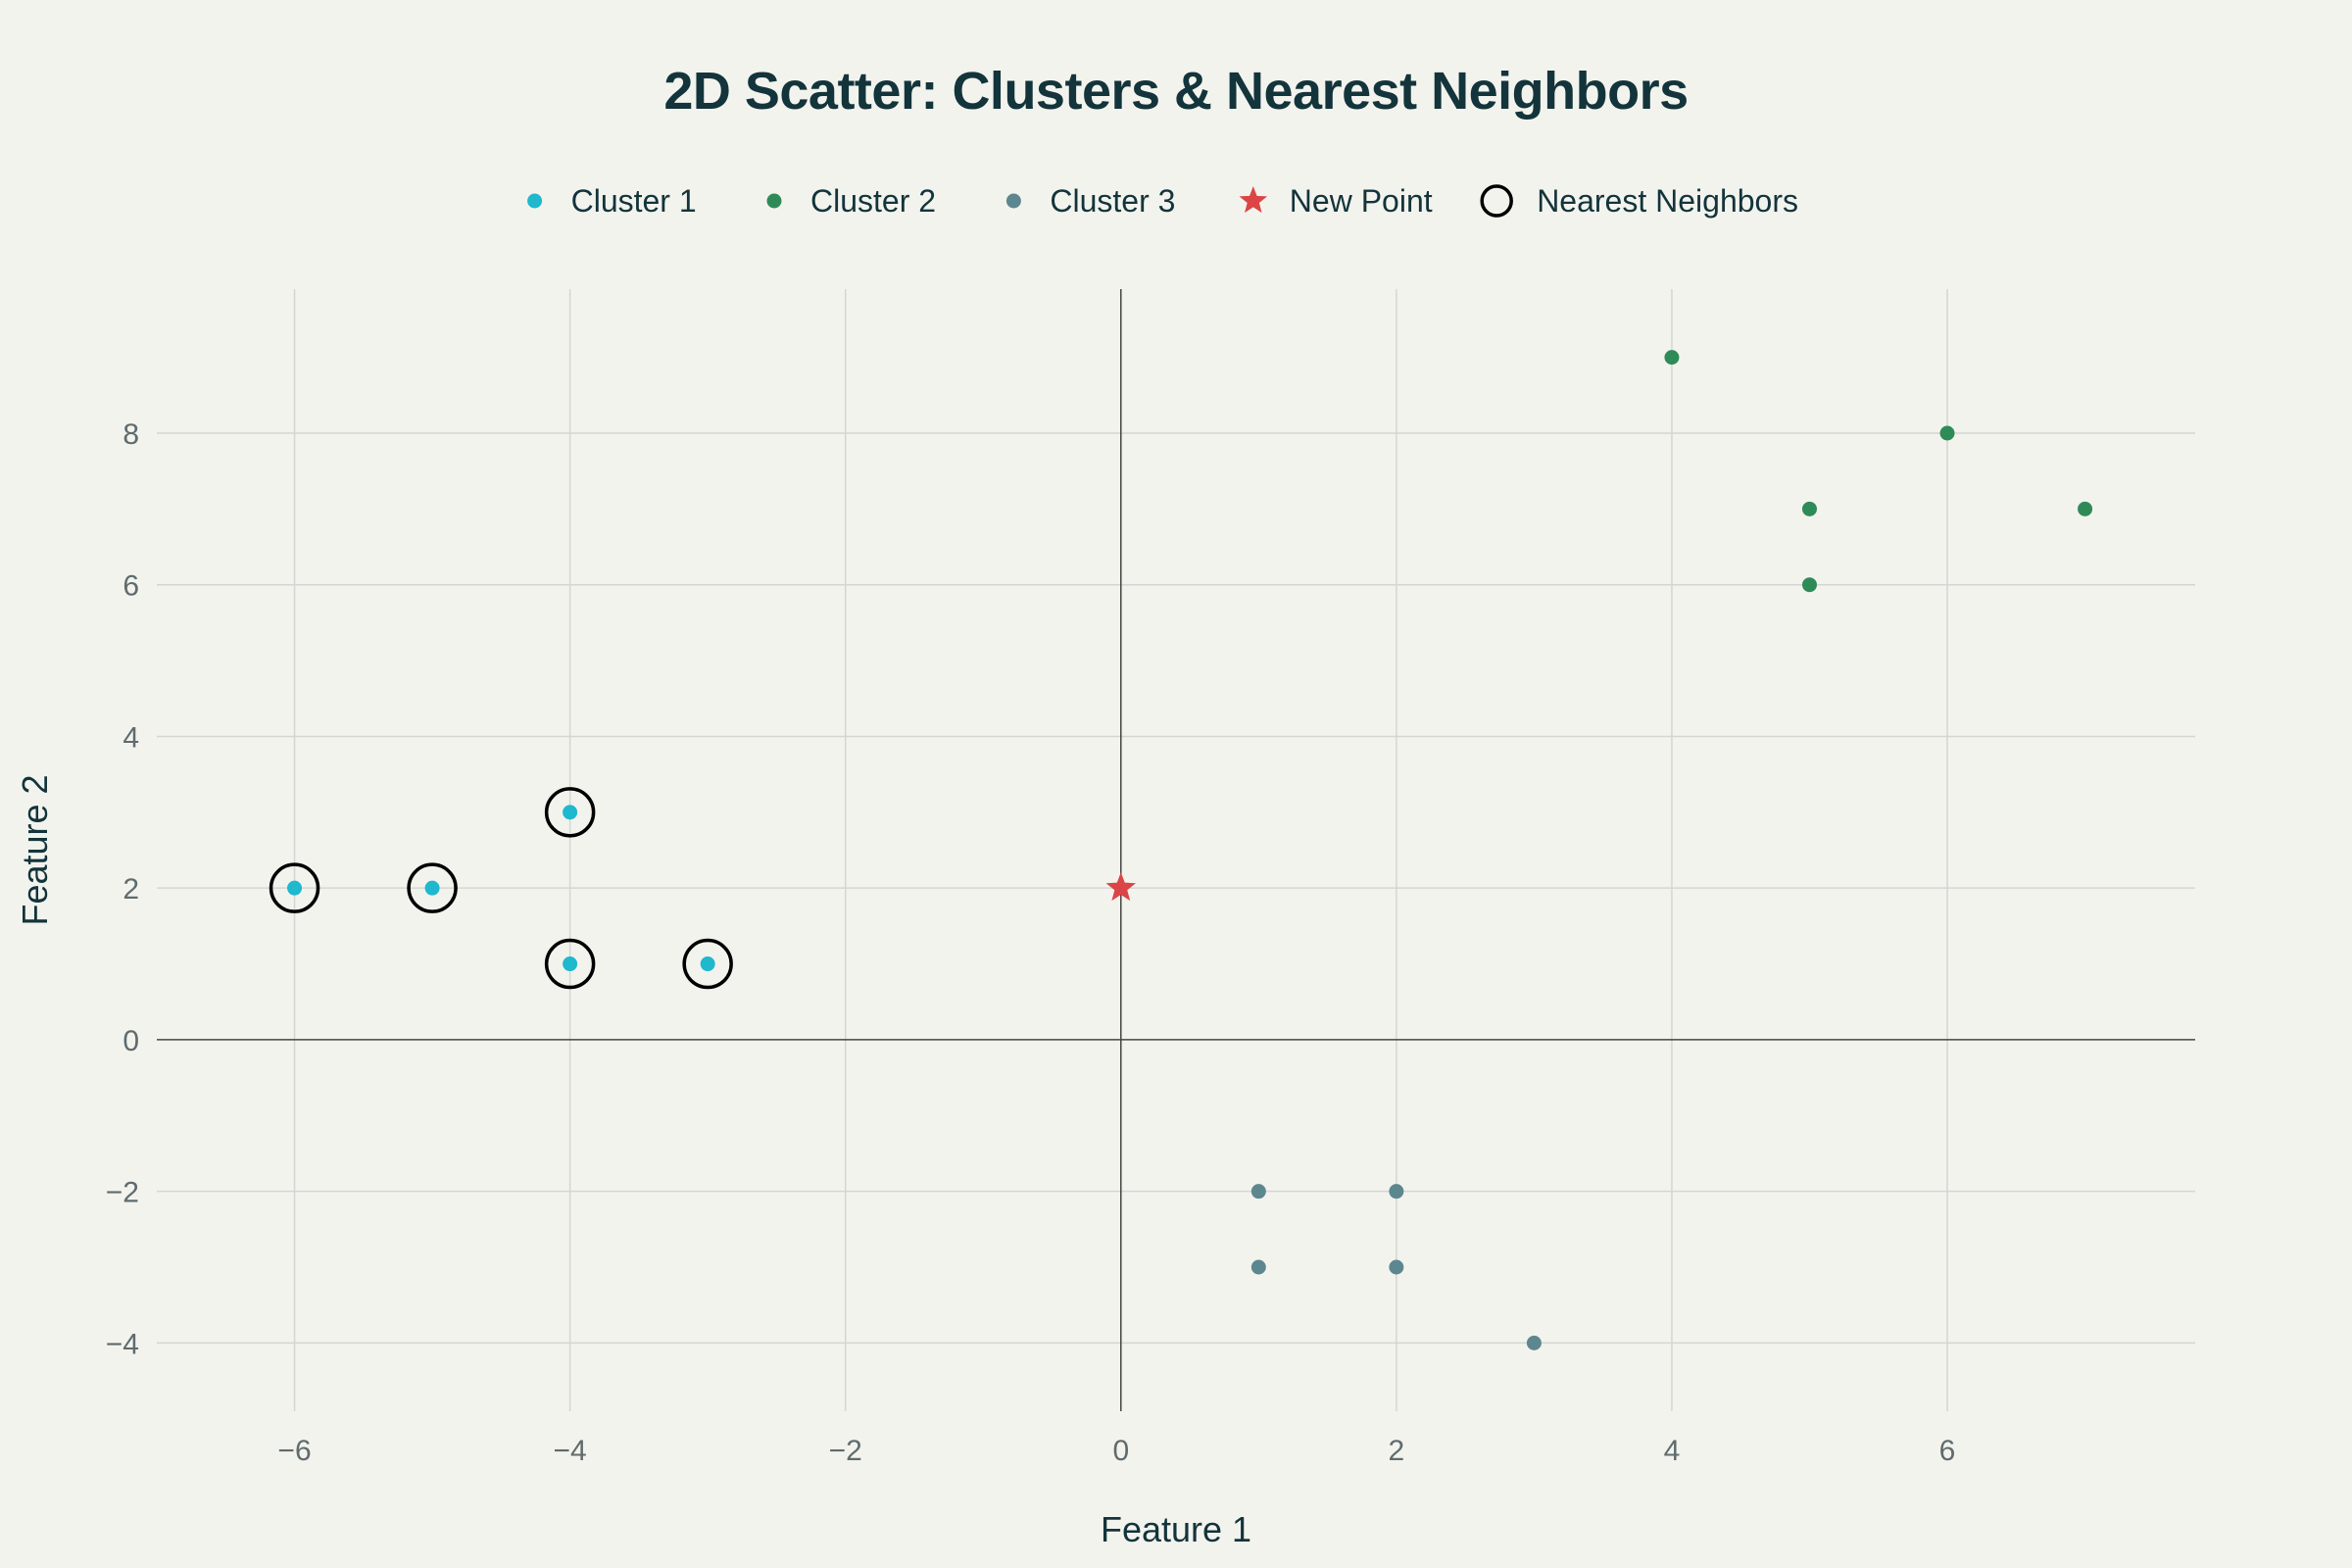 The image size is (2352, 1568). I want to click on y-tick-label: 2, so click(130, 889).